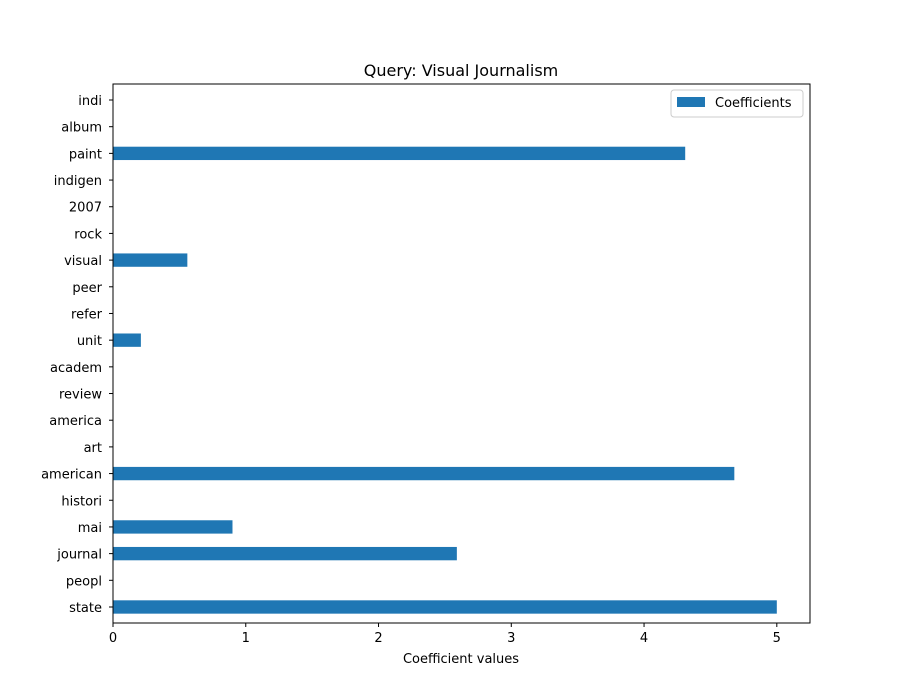 This screenshot has height=700, width=900. Describe the element at coordinates (93, 448) in the screenshot. I see `y-tick-label: art` at that location.